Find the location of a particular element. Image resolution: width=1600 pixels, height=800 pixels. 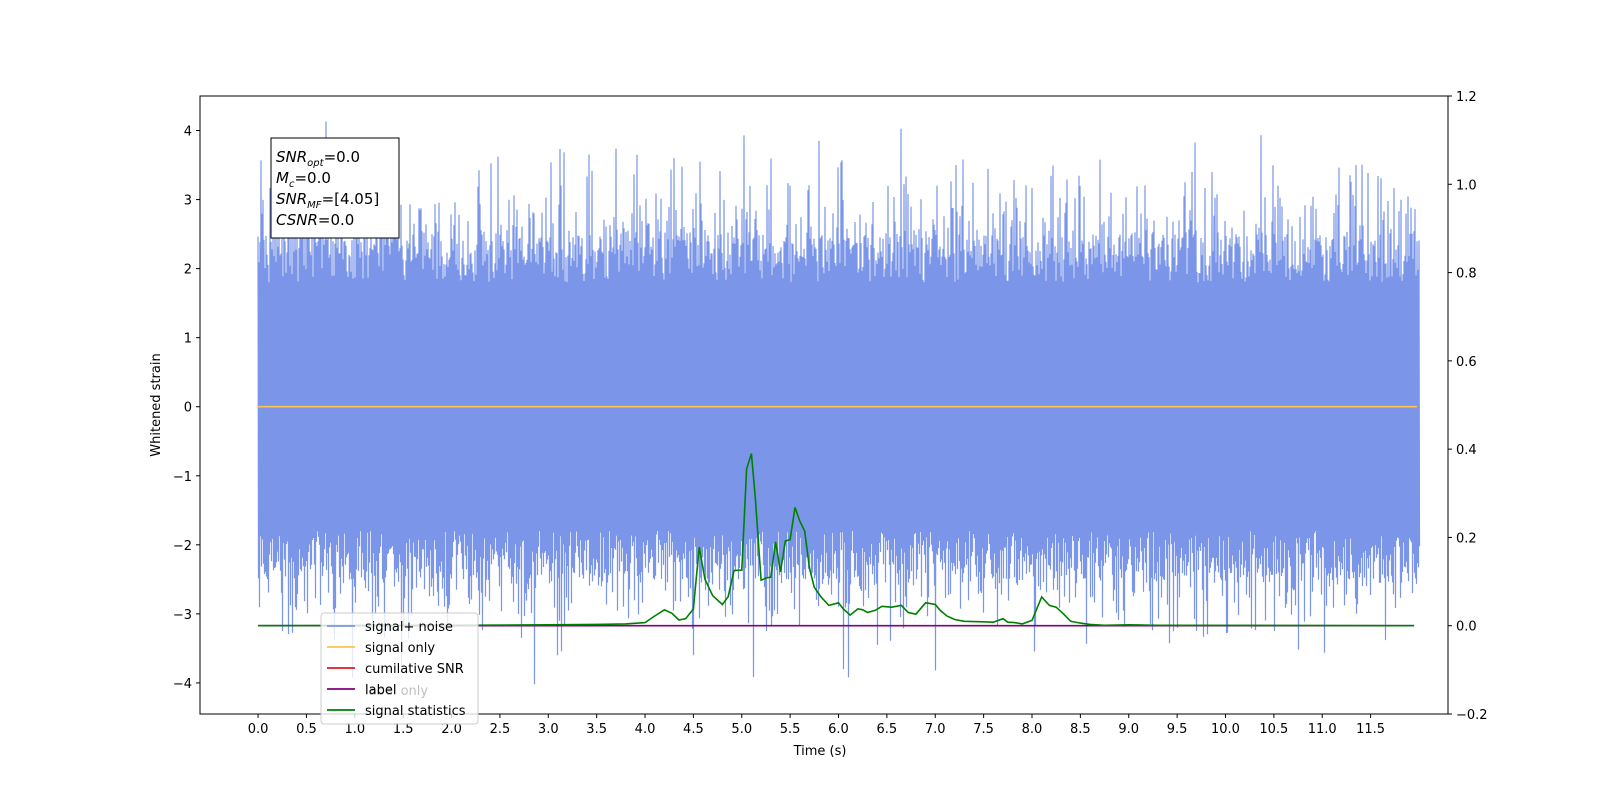

y2-tick-label: 1.2 is located at coordinates (1466, 97).